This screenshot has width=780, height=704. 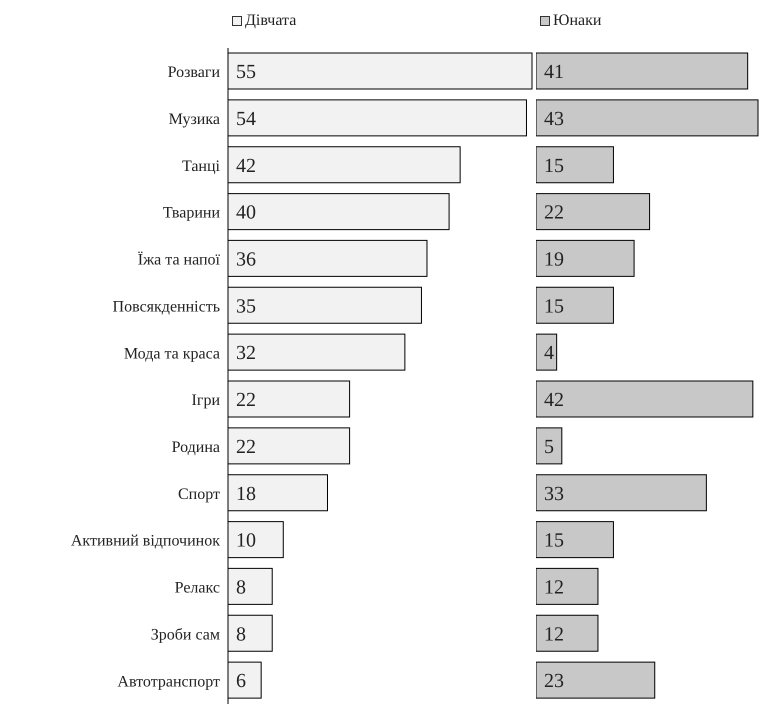 What do you see at coordinates (246, 306) in the screenshot?
I see `data-label: 35` at bounding box center [246, 306].